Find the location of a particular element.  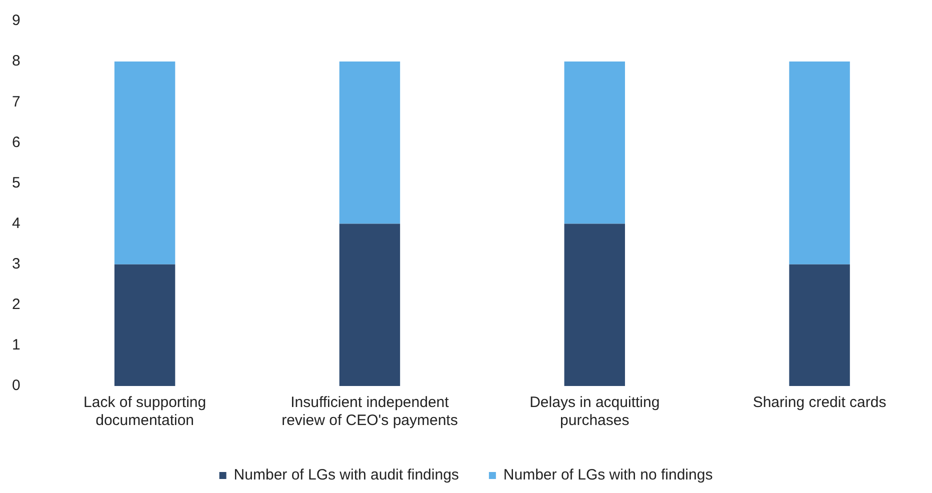

y-tick-label: 3 is located at coordinates (16, 263).